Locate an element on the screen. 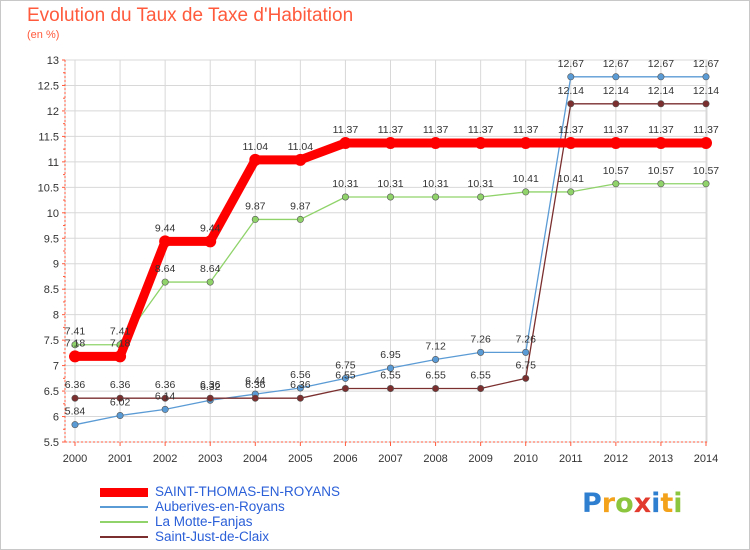 This screenshot has width=750, height=550. legend-label: Auberives-en-Royans is located at coordinates (220, 506).